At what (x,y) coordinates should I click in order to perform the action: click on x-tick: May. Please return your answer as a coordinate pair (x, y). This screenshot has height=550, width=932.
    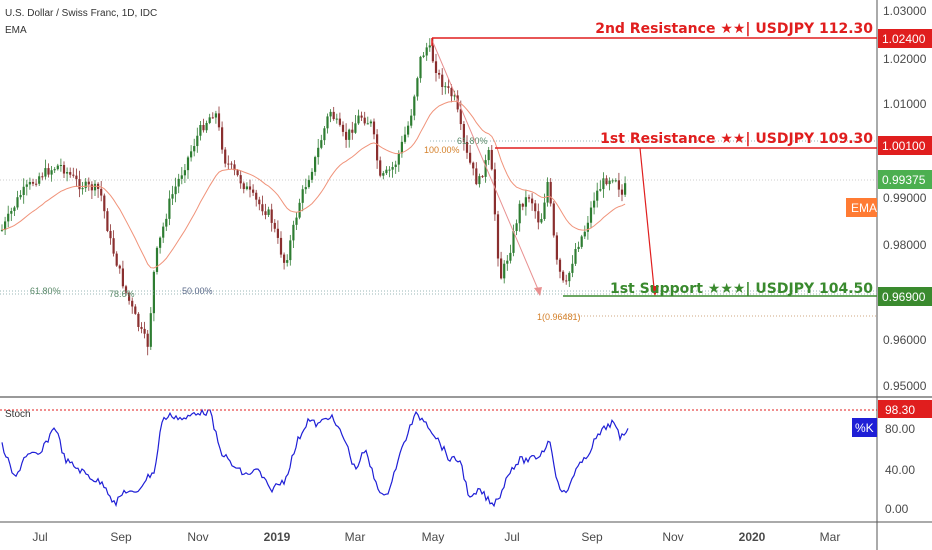
    Looking at the image, I should click on (433, 537).